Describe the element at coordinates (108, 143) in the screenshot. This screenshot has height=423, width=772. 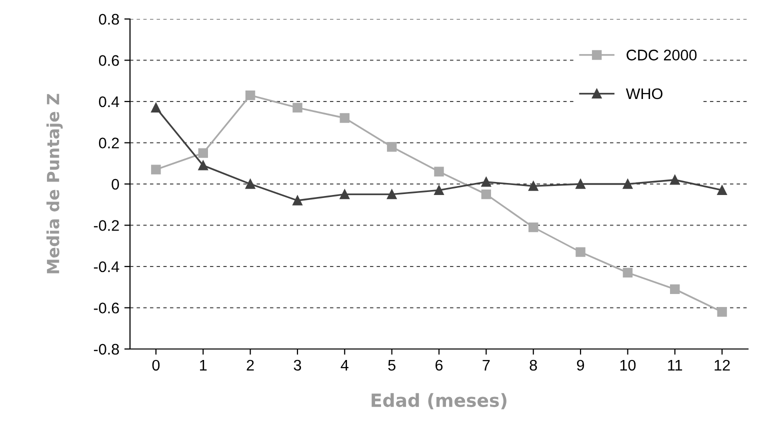
I see `y-tick-label: 0.2` at that location.